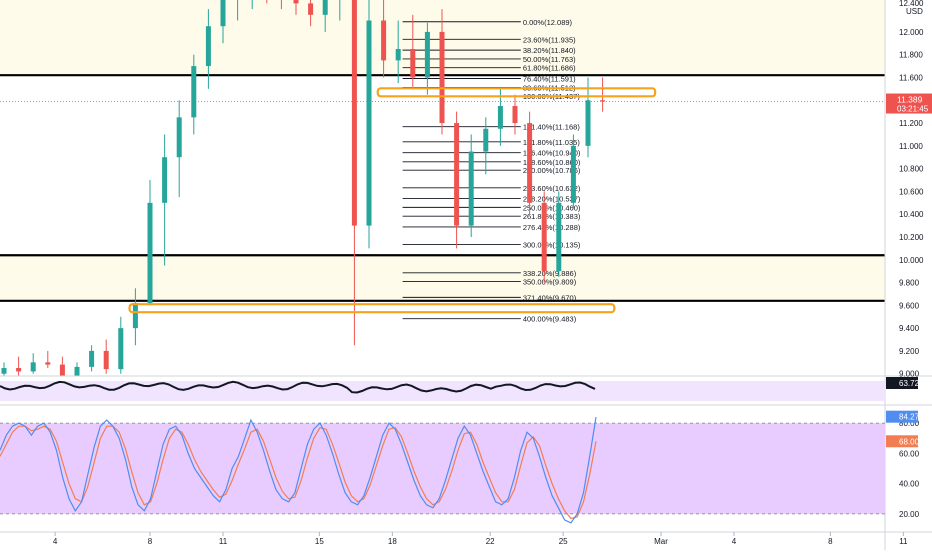 The width and height of the screenshot is (932, 555). I want to click on fib-level-label: 400.00%(9.483), so click(550, 319).